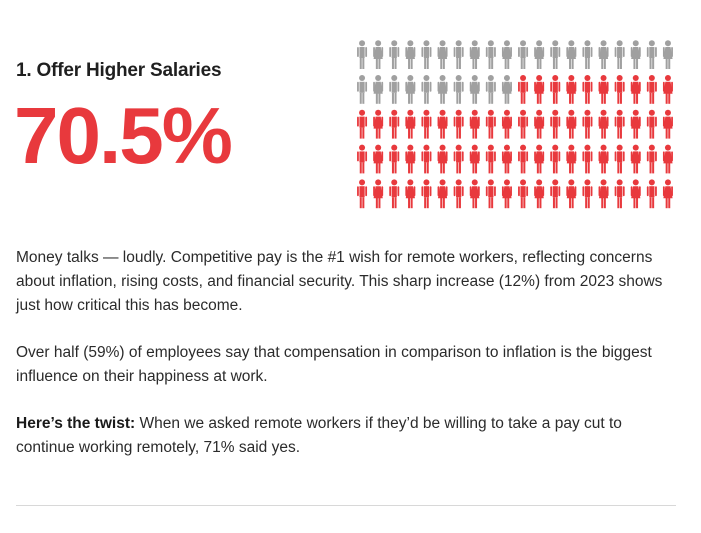 This screenshot has height=533, width=701. What do you see at coordinates (76, 423) in the screenshot?
I see `twist-label: Here’s the twist:` at bounding box center [76, 423].